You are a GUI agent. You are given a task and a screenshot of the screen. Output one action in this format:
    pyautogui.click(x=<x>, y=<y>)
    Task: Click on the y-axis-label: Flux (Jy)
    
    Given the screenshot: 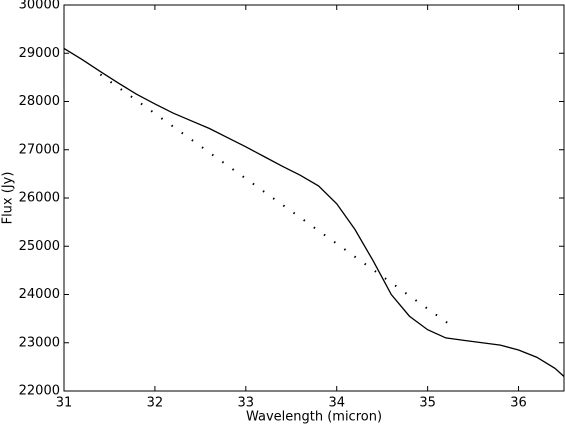 What is the action you would take?
    pyautogui.click(x=8, y=198)
    